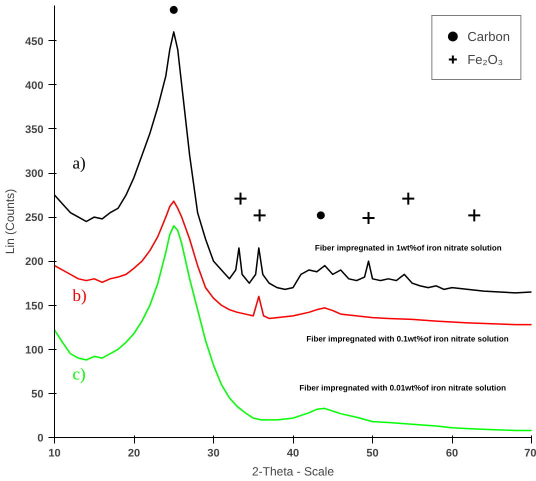 Image resolution: width=536 pixels, height=481 pixels. Describe the element at coordinates (79, 374) in the screenshot. I see `series-label: c)` at that location.